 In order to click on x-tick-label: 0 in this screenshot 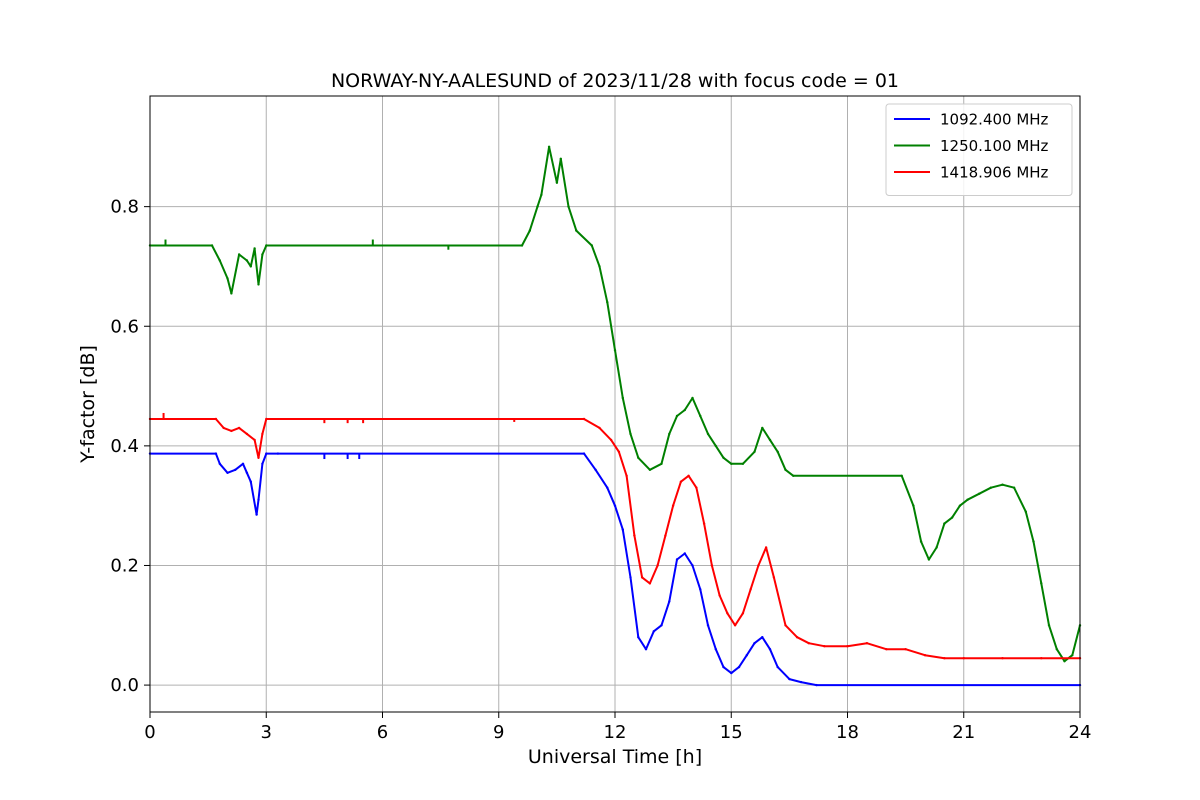, I will do `click(149, 732)`.